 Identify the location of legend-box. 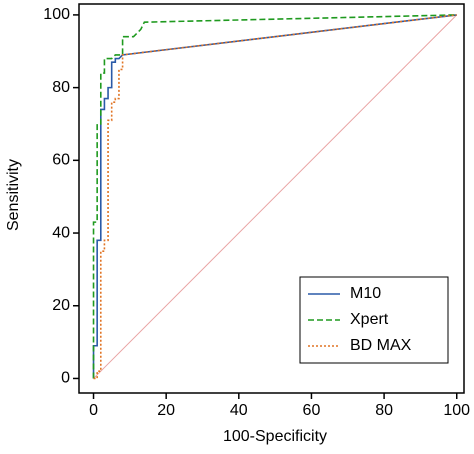
(374, 320).